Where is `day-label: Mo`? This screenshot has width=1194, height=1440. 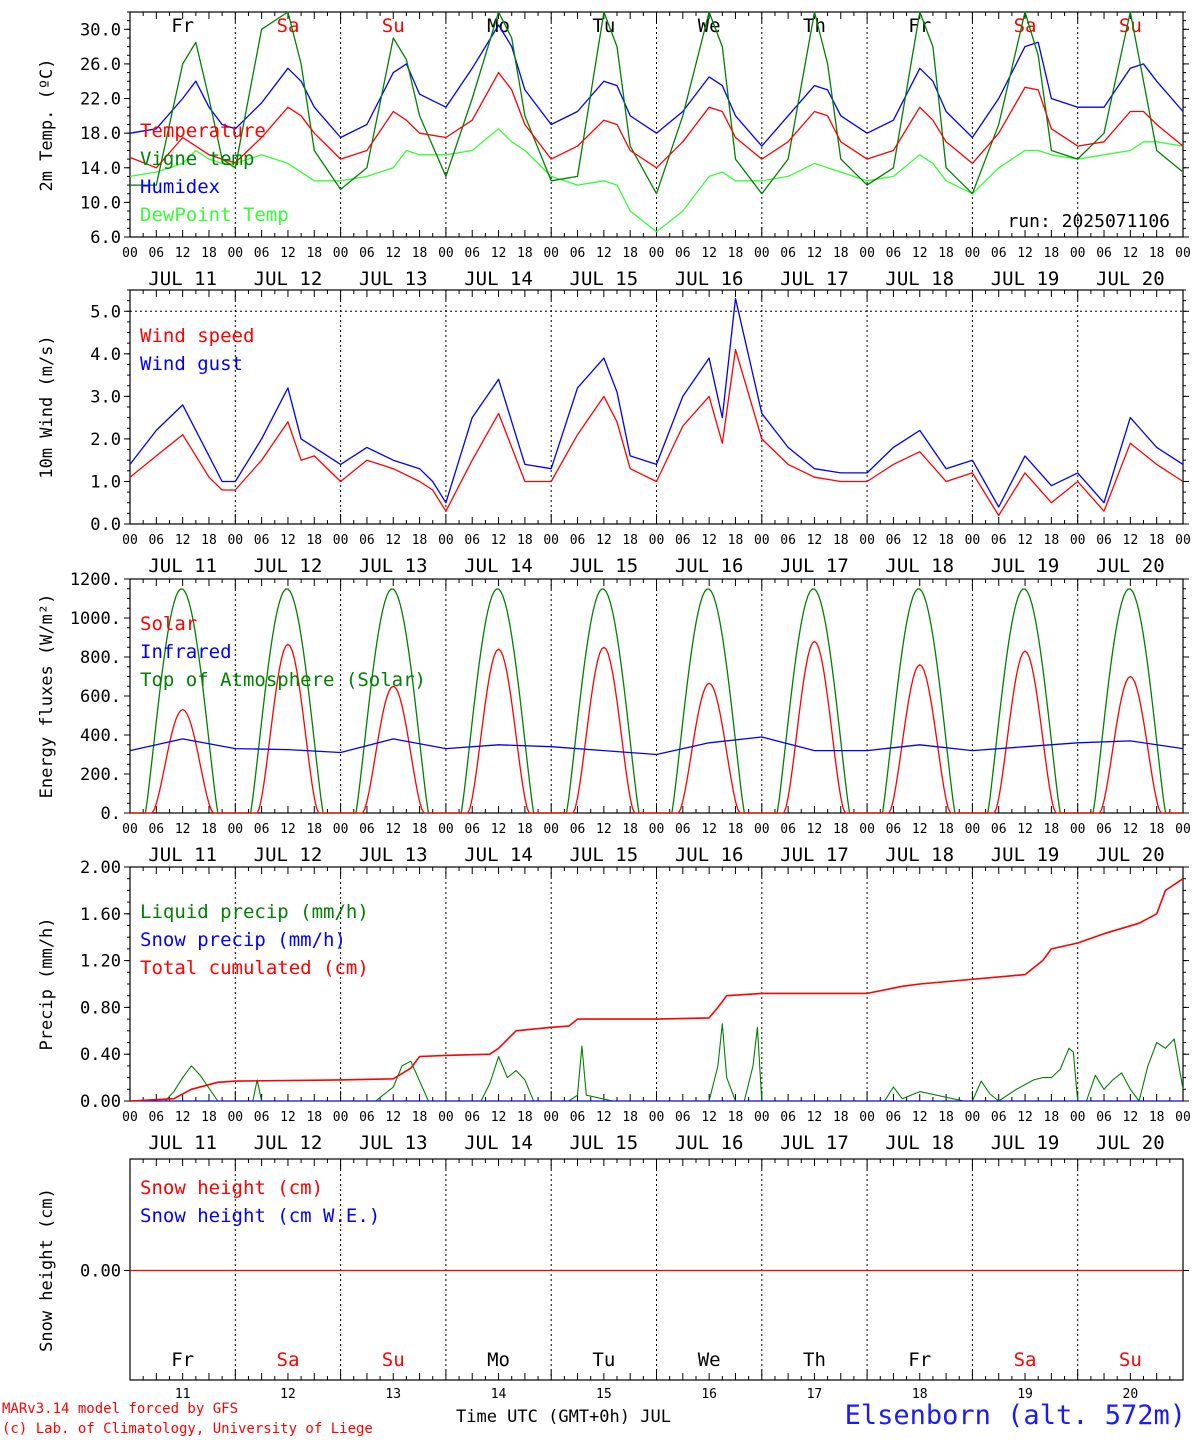 day-label: Mo is located at coordinates (498, 1360).